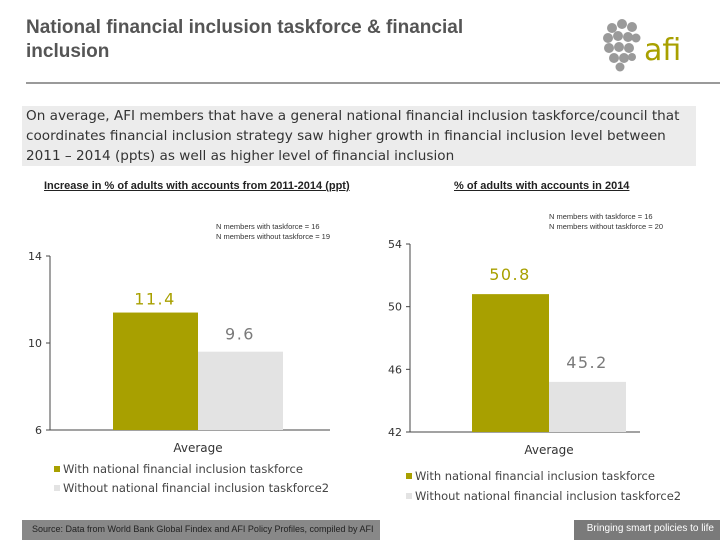  What do you see at coordinates (38, 430) in the screenshot?
I see `chart1-y-tick-label: 6` at bounding box center [38, 430].